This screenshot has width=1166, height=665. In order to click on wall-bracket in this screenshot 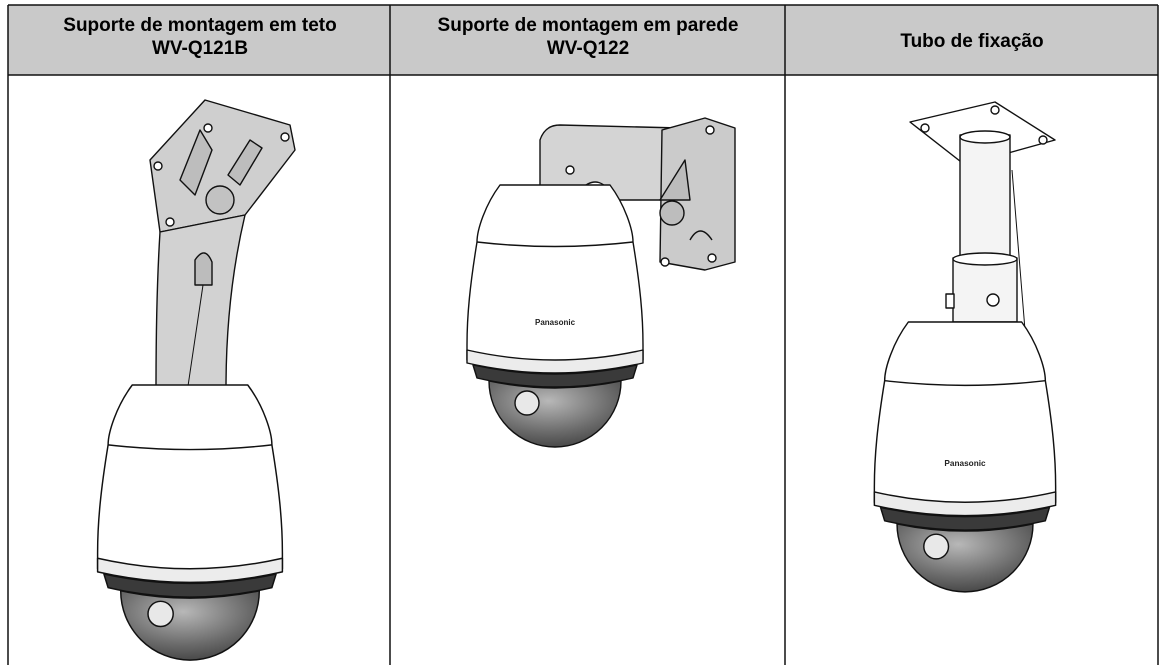, I will do `click(637, 194)`.